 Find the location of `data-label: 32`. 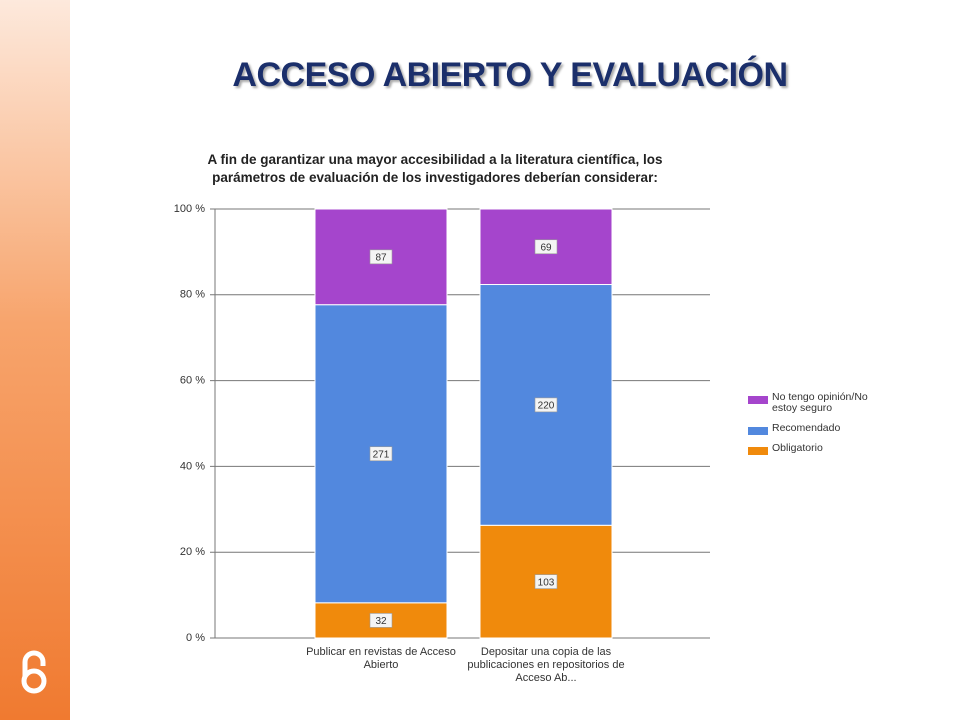

data-label: 32 is located at coordinates (381, 621).